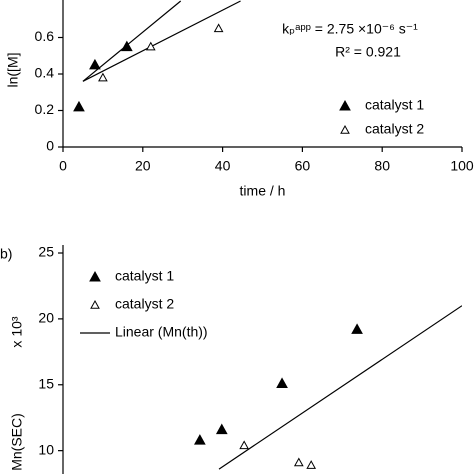 The height and width of the screenshot is (474, 474). Describe the element at coordinates (45, 73) in the screenshot. I see `y-tick-label: 0.4` at that location.